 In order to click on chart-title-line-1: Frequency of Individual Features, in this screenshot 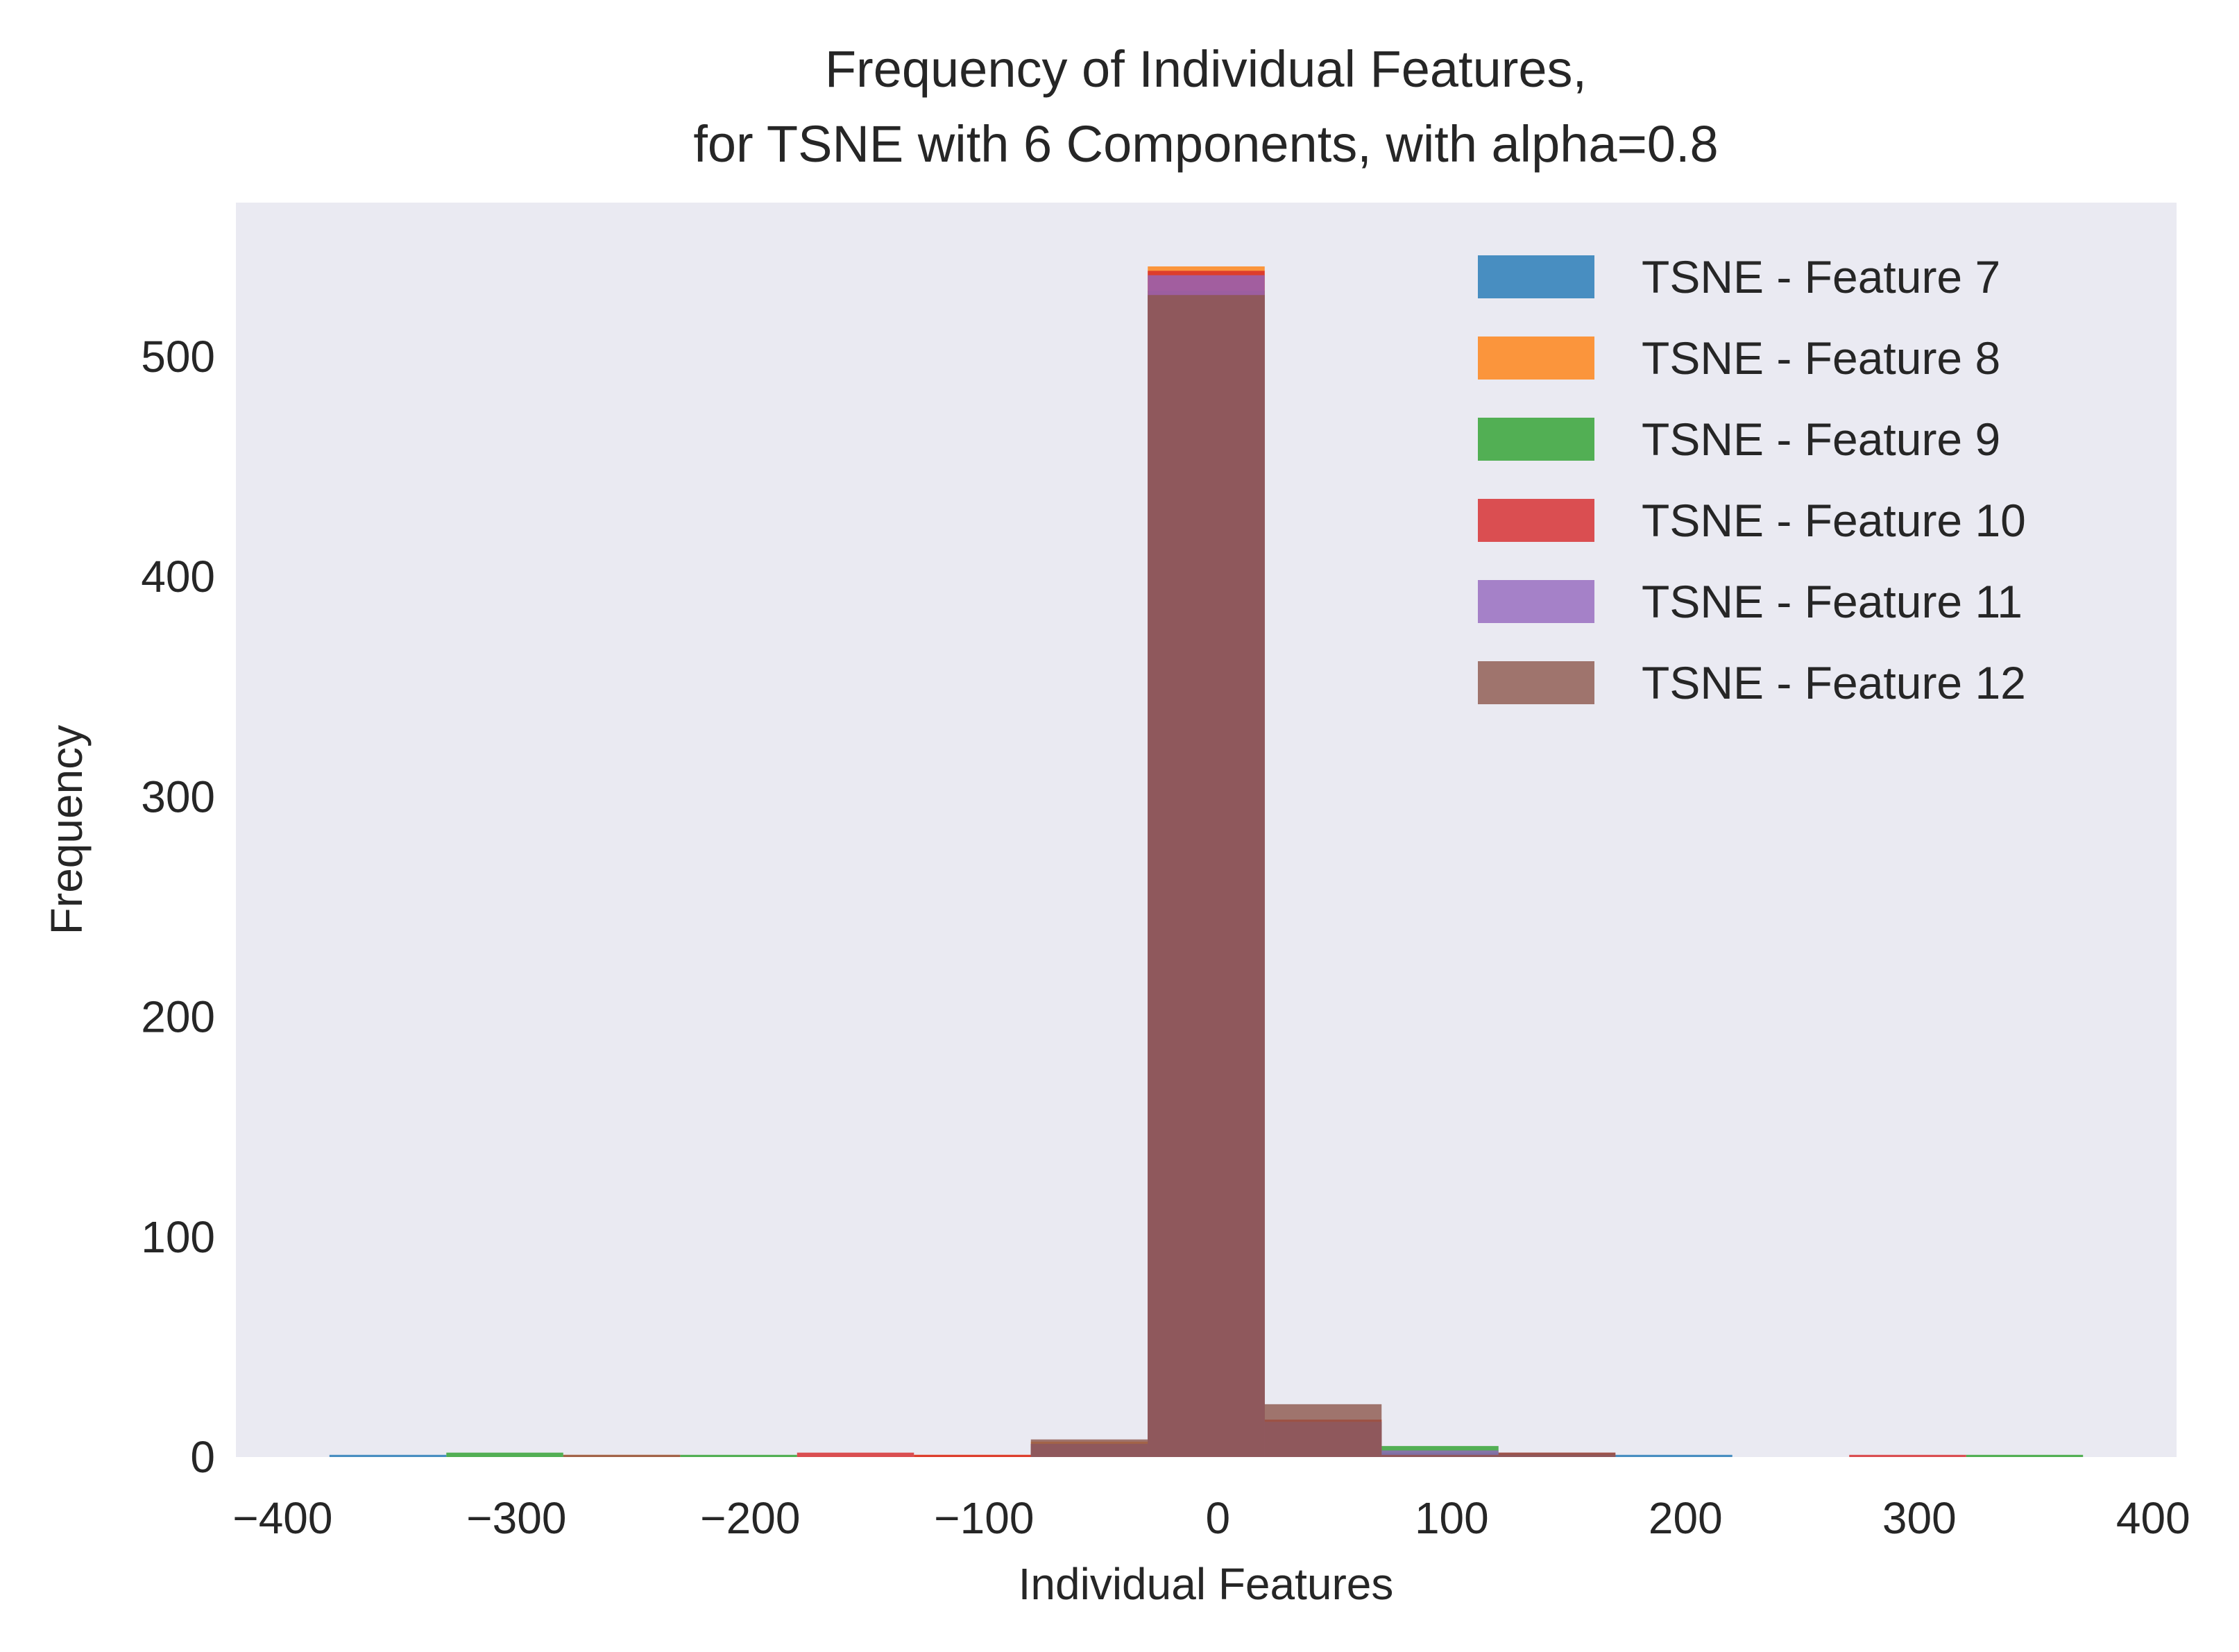, I will do `click(1206, 69)`.